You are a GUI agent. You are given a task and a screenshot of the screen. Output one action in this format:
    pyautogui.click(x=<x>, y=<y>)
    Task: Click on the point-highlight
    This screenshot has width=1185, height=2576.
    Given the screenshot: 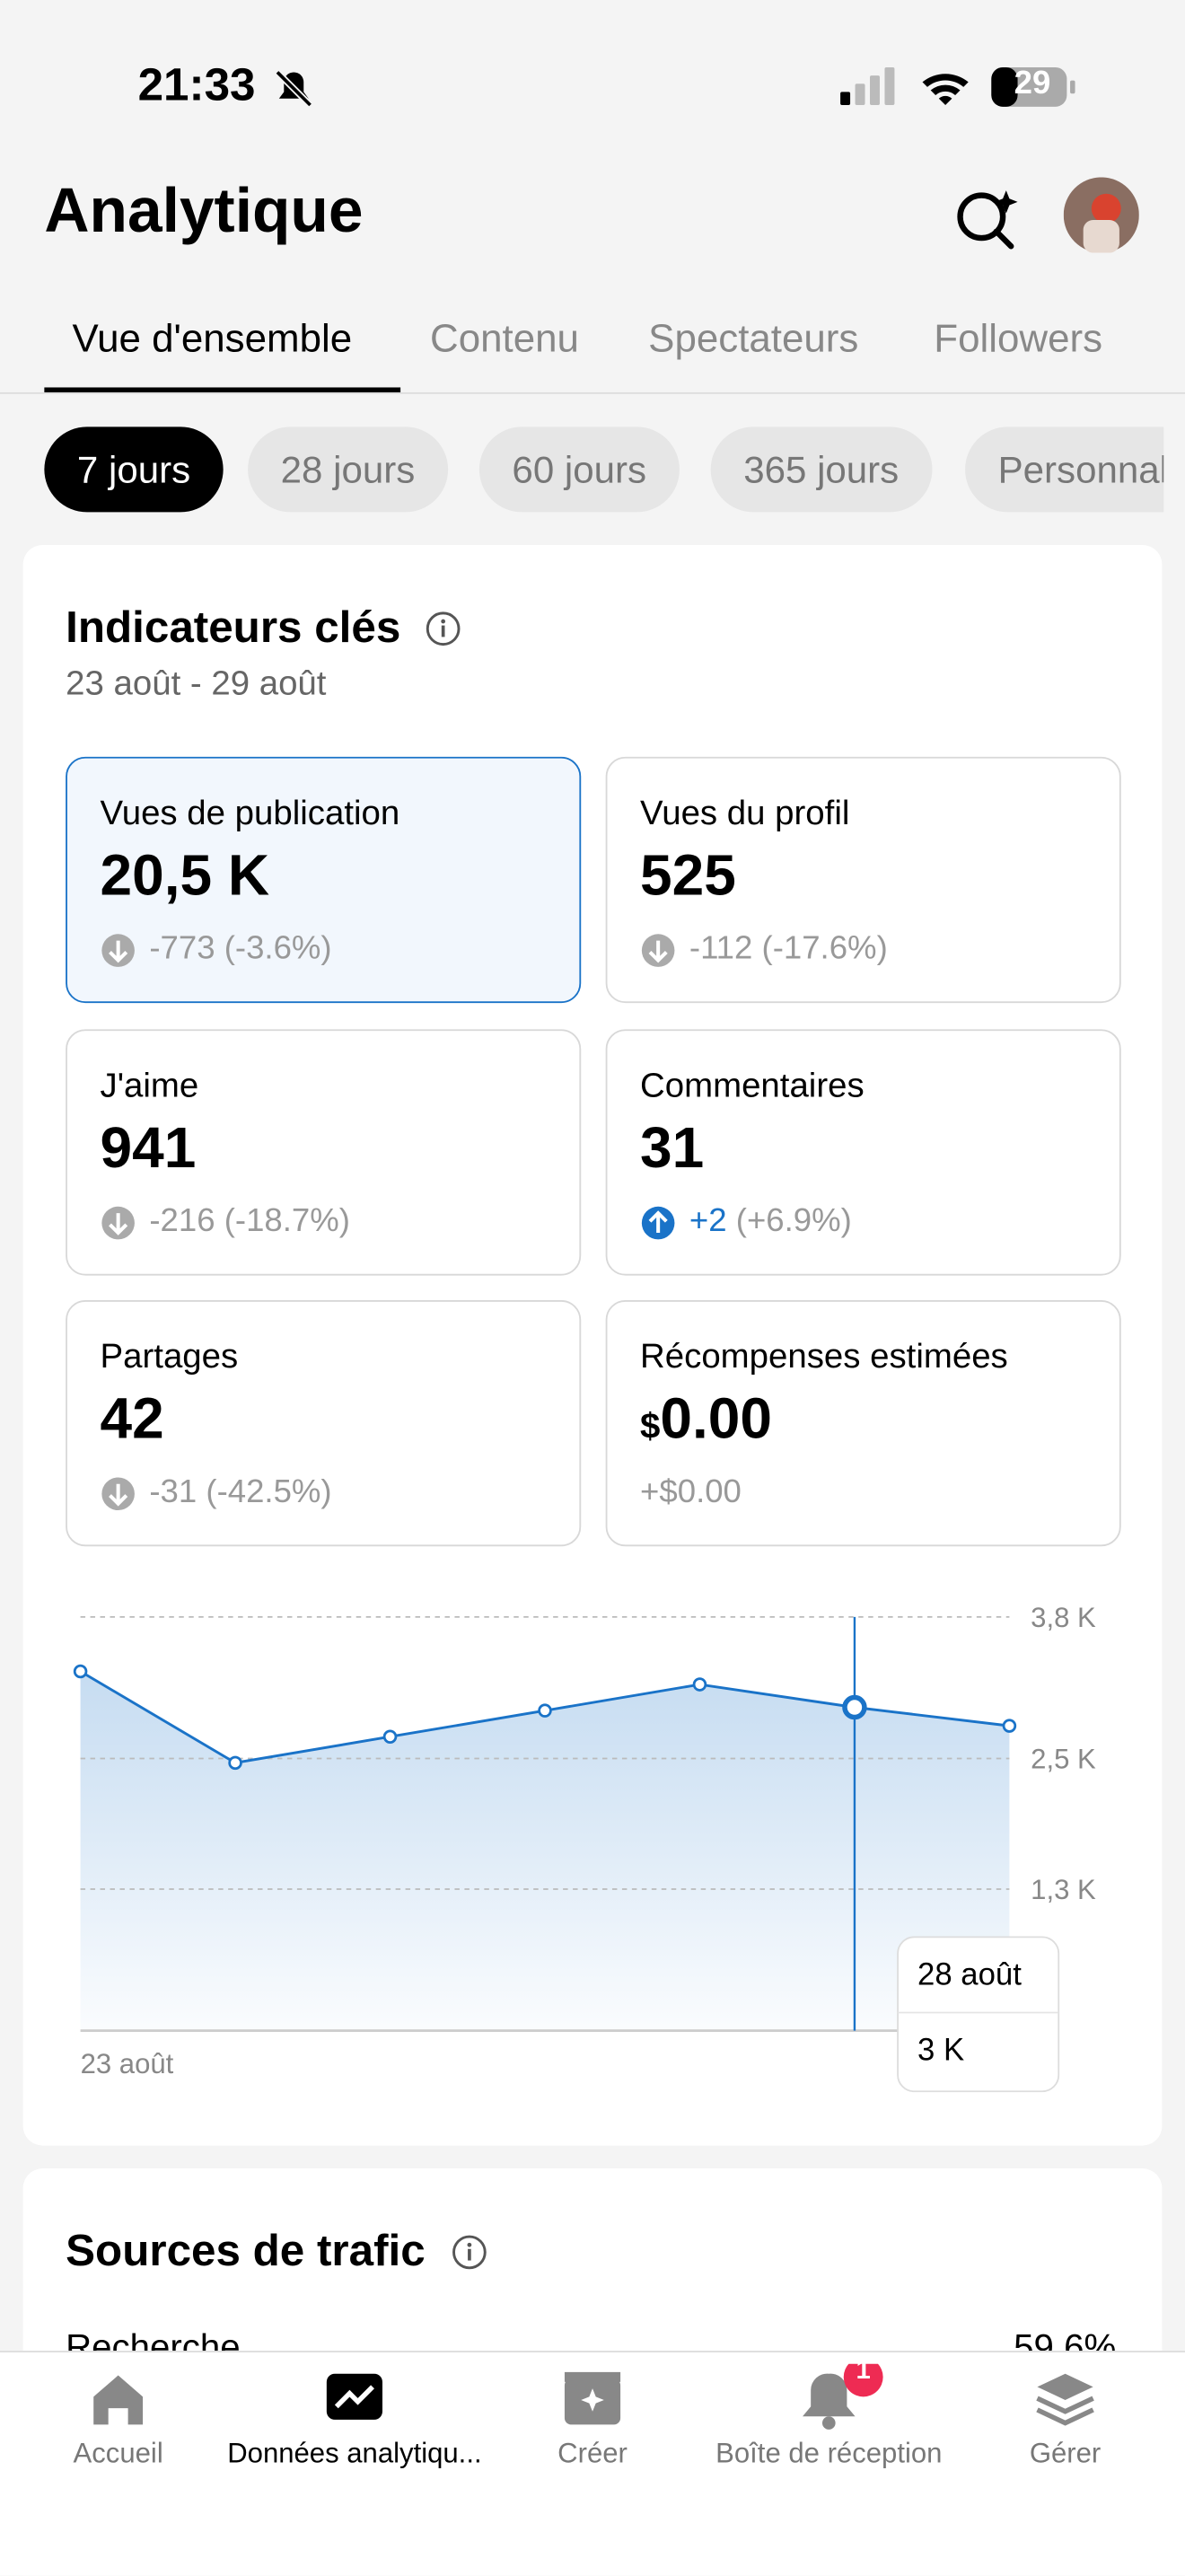 What is the action you would take?
    pyautogui.click(x=854, y=1707)
    